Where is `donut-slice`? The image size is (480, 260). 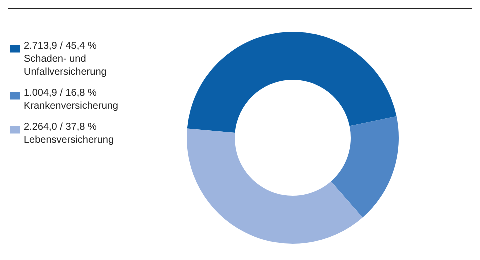
donut-slice is located at coordinates (365, 167).